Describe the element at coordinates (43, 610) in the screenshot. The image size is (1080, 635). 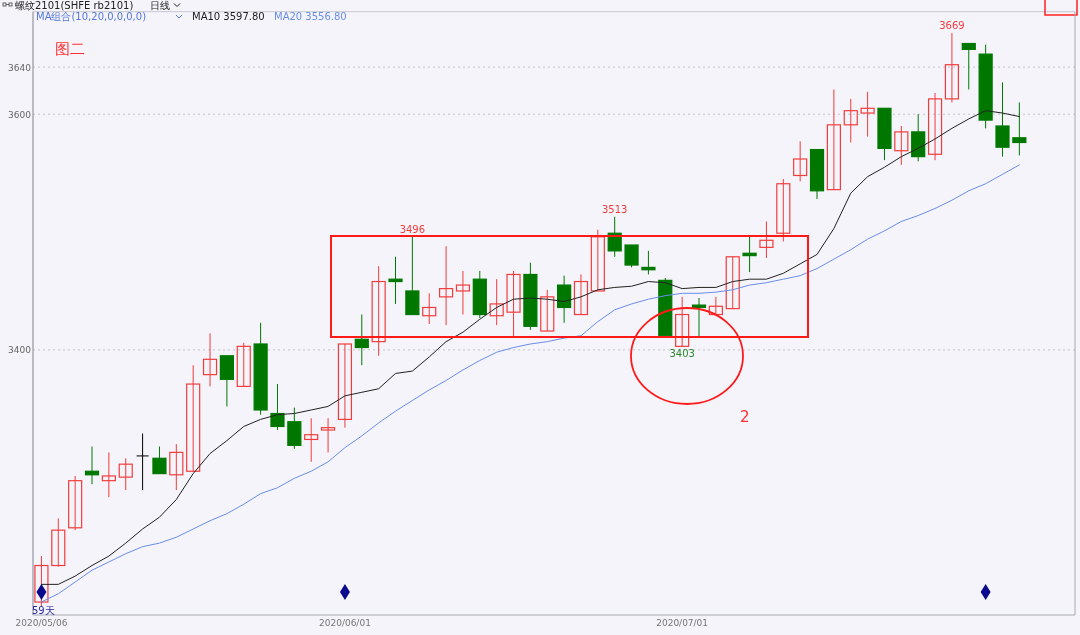
I see `annotation: 59天` at that location.